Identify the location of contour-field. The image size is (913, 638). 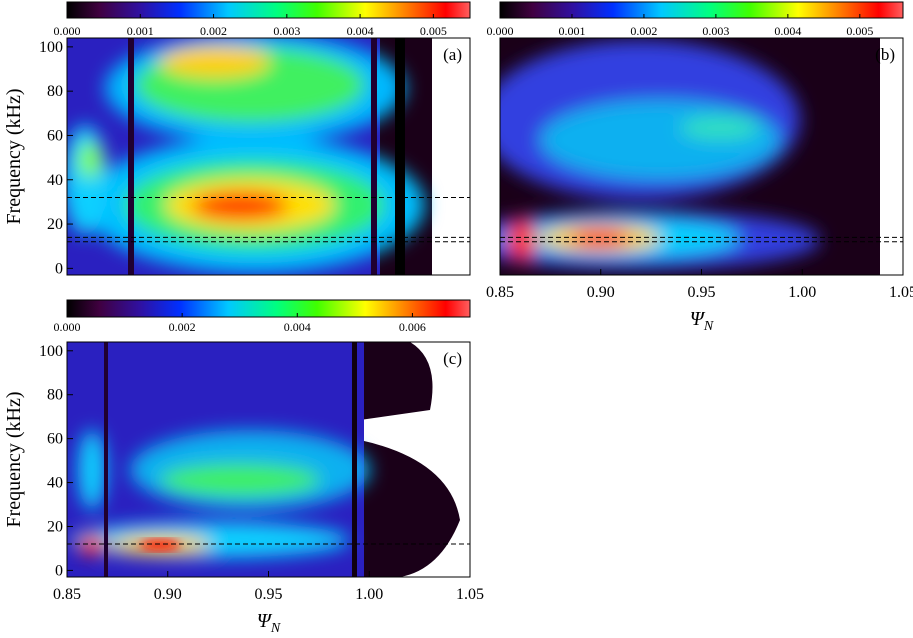
(249, 156).